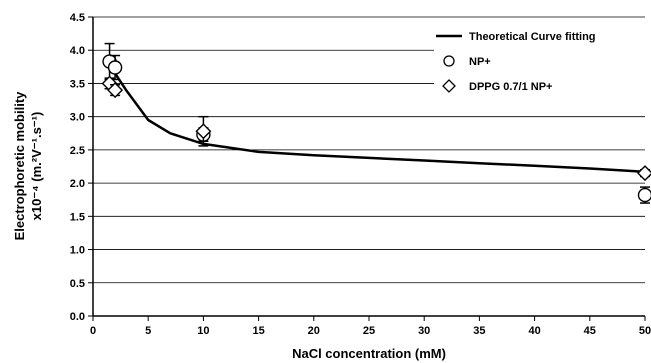 Image resolution: width=651 pixels, height=363 pixels. I want to click on x-tick-label: 30, so click(424, 331).